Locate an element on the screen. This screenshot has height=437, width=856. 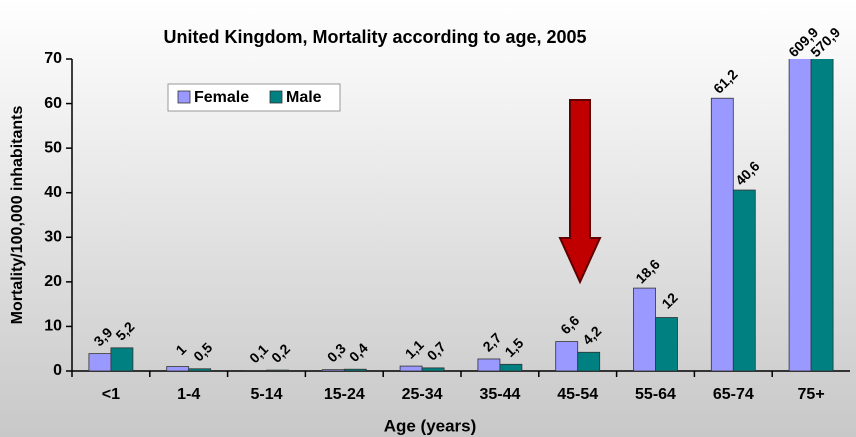
y-tick-label: 0 is located at coordinates (57, 370).